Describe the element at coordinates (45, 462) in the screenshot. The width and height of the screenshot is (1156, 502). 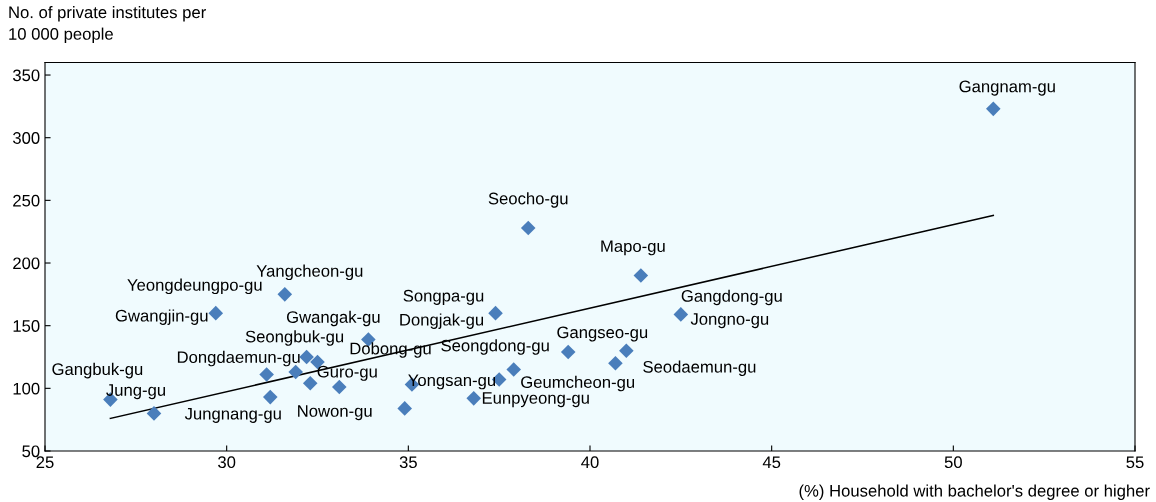
I see `x-tick-label: 25` at that location.